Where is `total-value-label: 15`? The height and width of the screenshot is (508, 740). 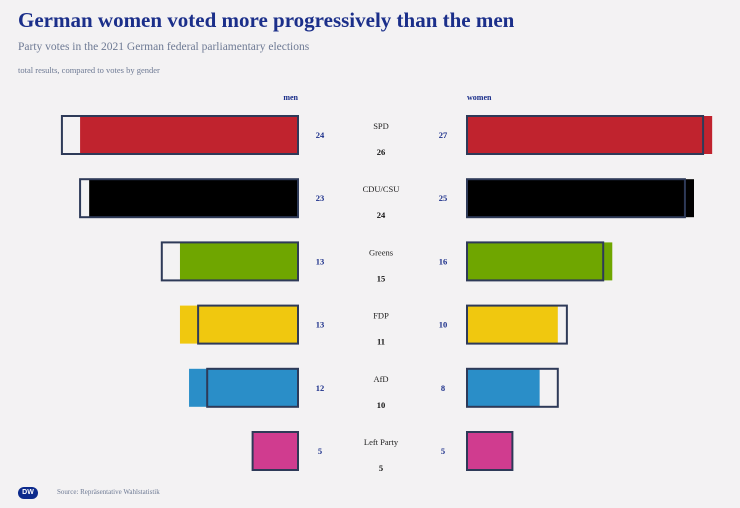
total-value-label: 15 is located at coordinates (381, 278).